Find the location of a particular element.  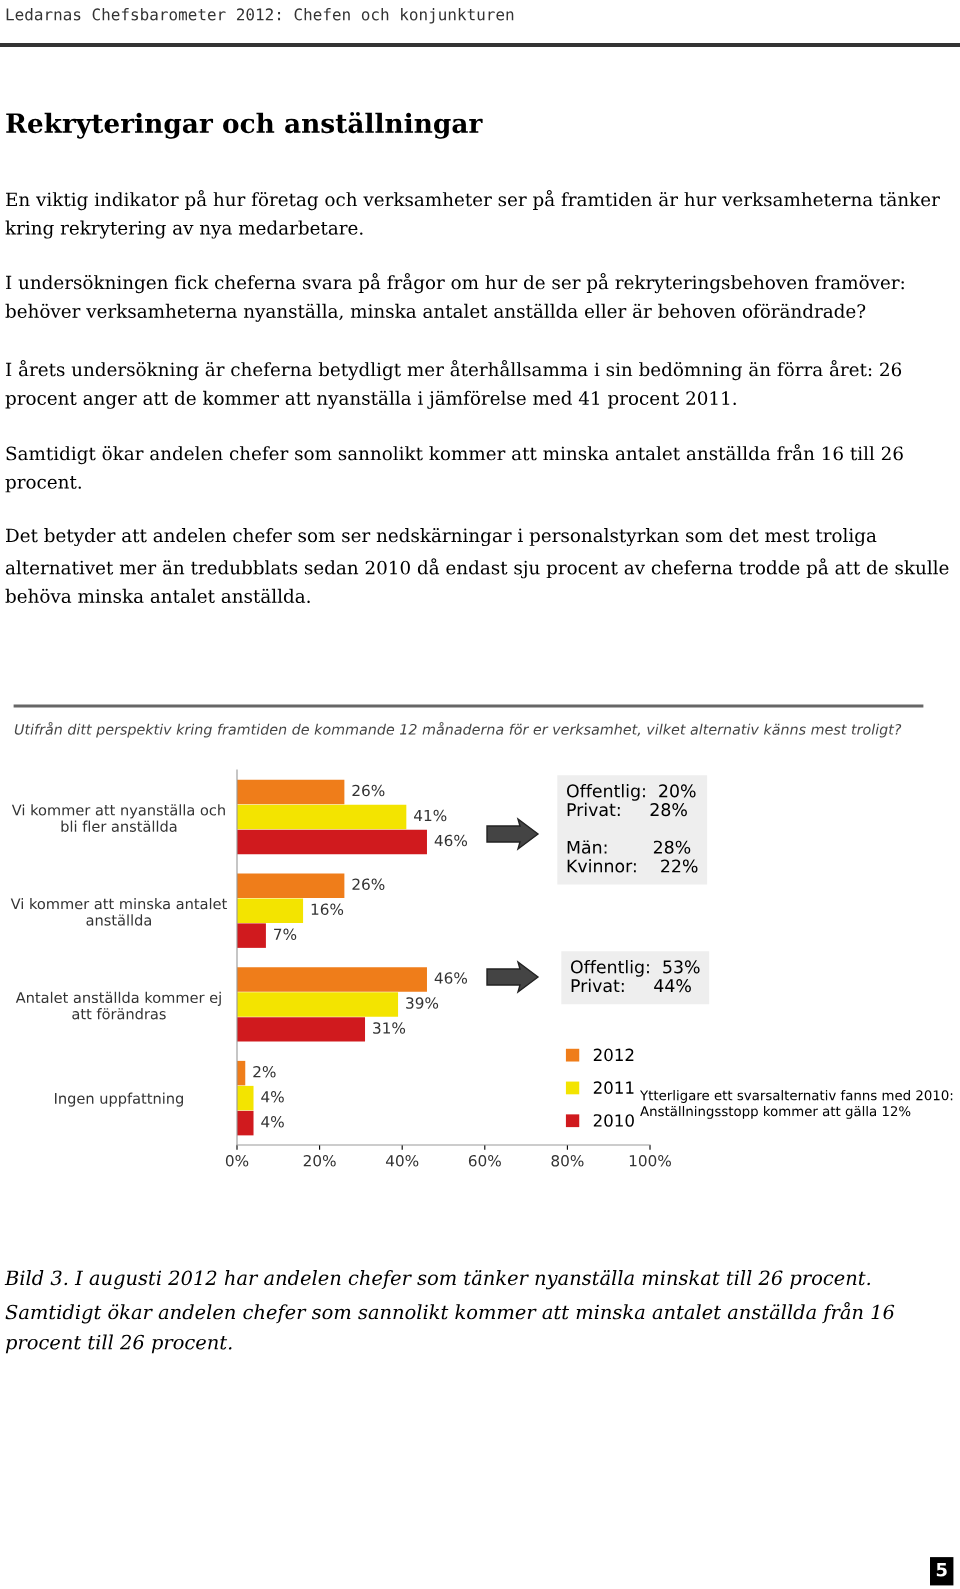

x-tick-label: 60% is located at coordinates (484, 1160).